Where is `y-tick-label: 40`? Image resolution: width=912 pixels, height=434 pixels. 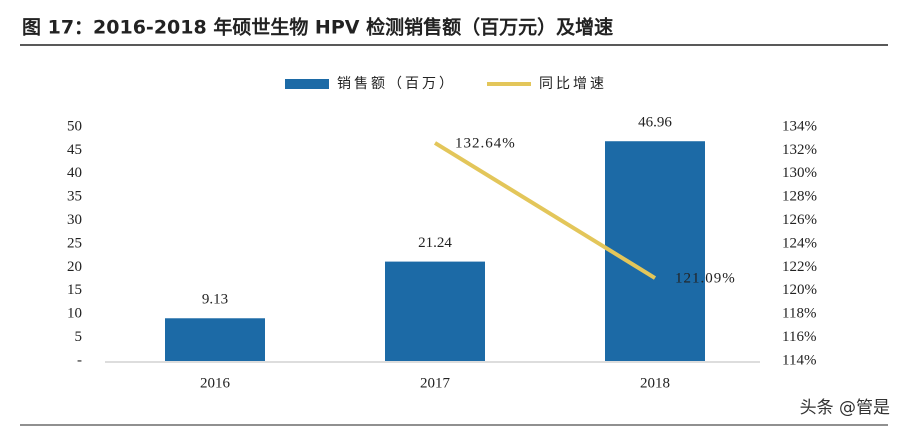 y-tick-label: 40 is located at coordinates (74, 173).